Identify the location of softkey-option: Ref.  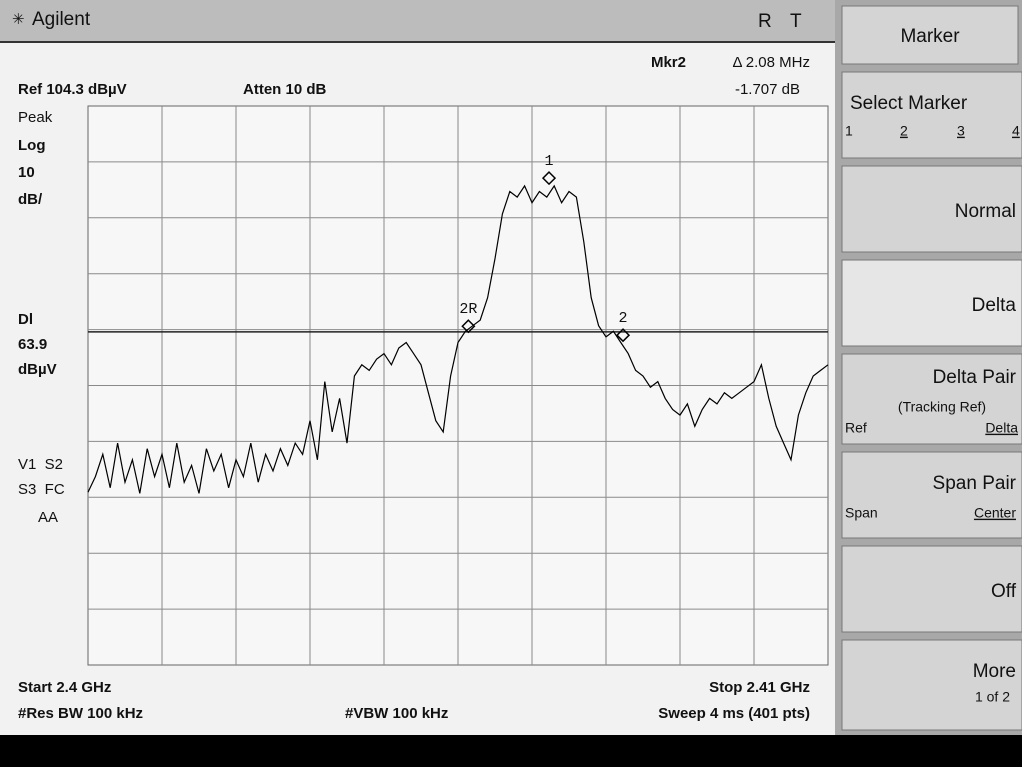
(856, 428).